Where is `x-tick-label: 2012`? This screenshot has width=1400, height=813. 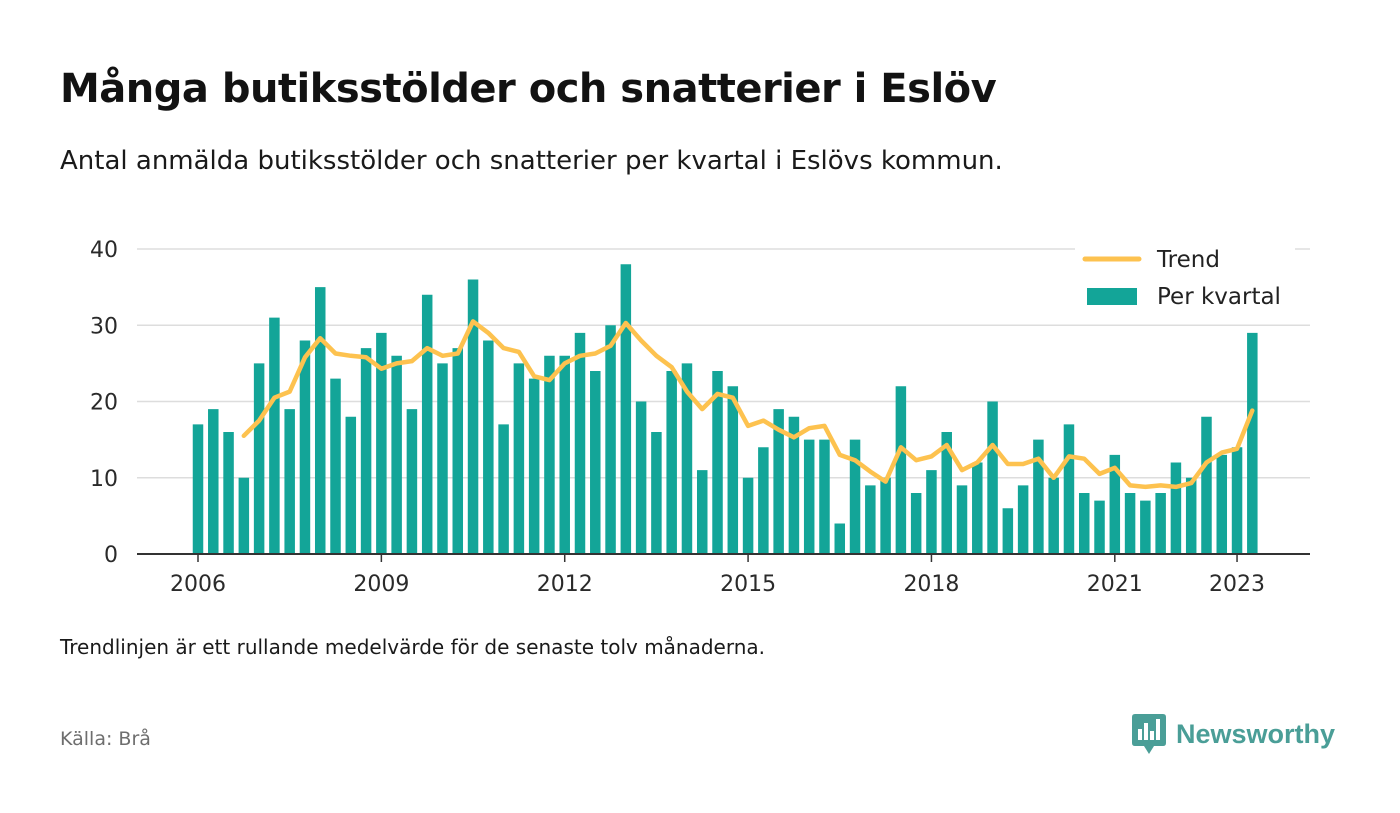
x-tick-label: 2012 is located at coordinates (565, 584).